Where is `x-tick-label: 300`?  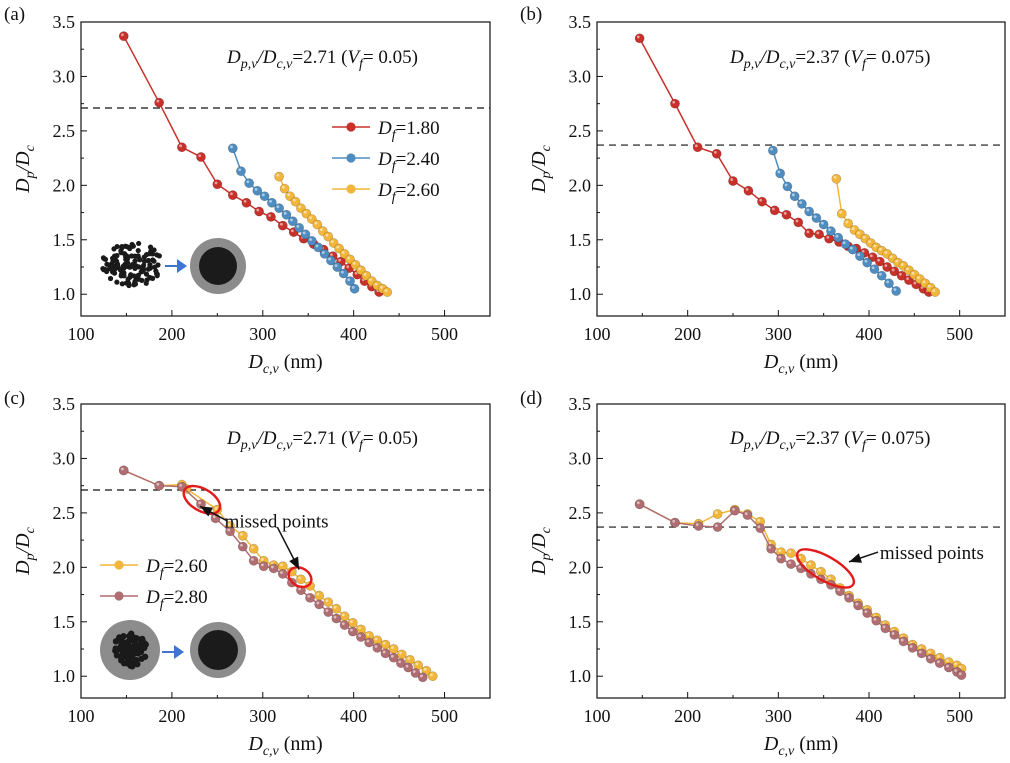
x-tick-label: 300 is located at coordinates (262, 716).